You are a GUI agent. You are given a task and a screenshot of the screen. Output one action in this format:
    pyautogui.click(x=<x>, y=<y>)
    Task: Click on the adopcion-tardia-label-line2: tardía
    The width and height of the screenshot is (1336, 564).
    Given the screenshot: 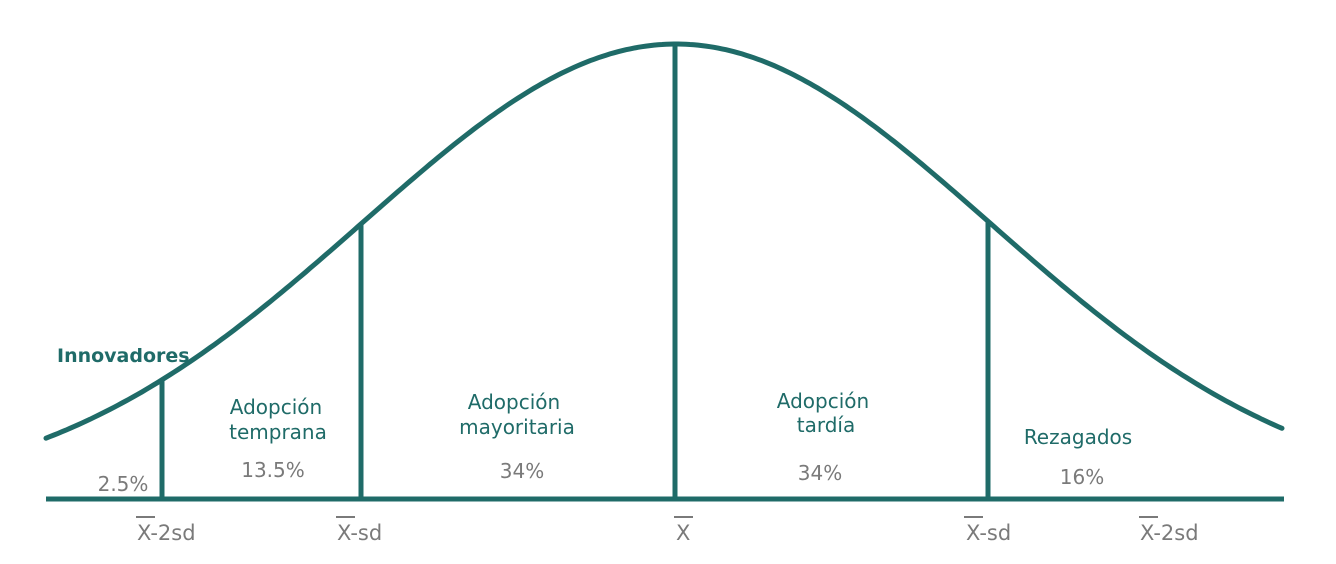 What is the action you would take?
    pyautogui.click(x=826, y=425)
    